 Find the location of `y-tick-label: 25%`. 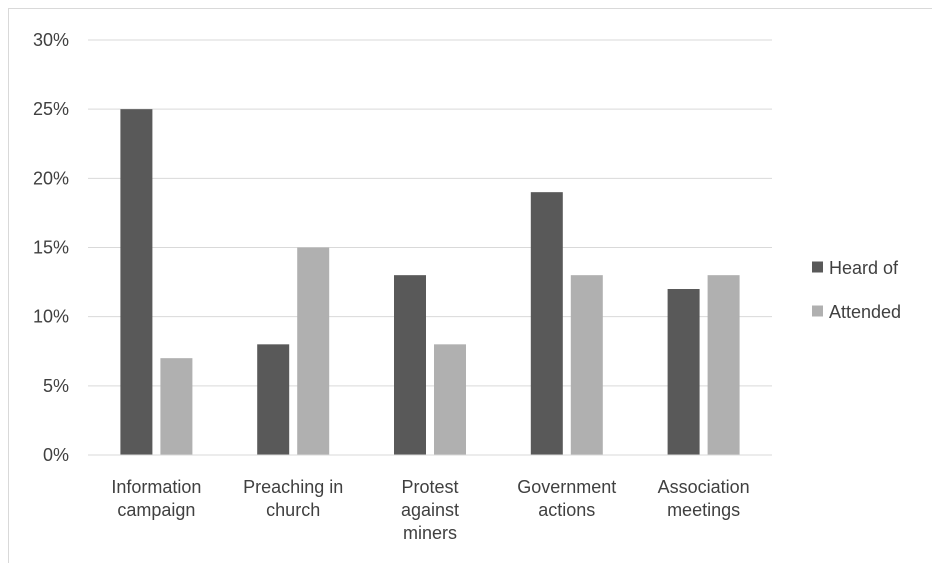

y-tick-label: 25% is located at coordinates (51, 109).